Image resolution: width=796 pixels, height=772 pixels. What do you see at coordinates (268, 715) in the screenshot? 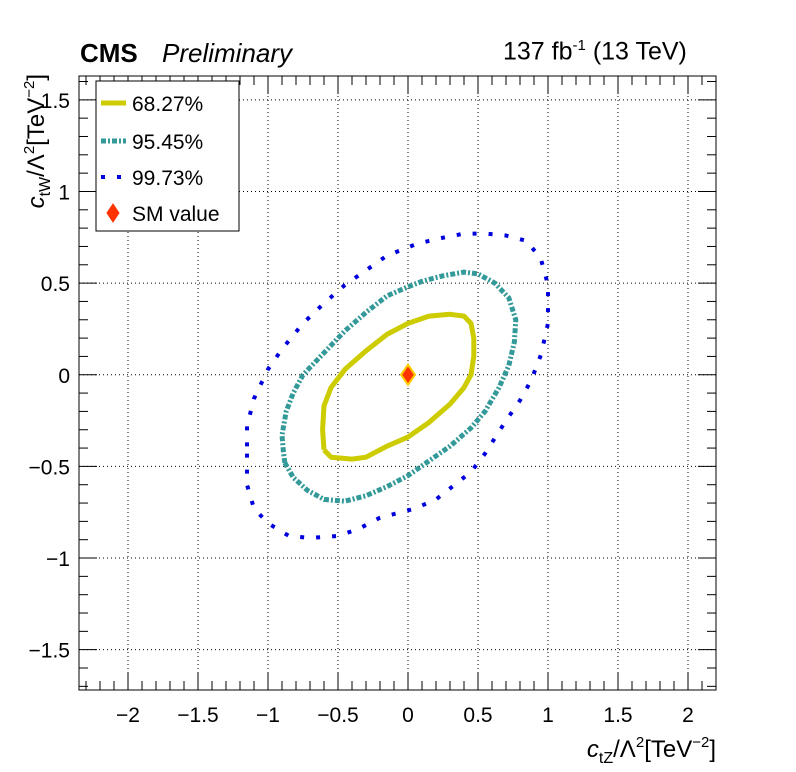
I see `x-tick-label: −1` at bounding box center [268, 715].